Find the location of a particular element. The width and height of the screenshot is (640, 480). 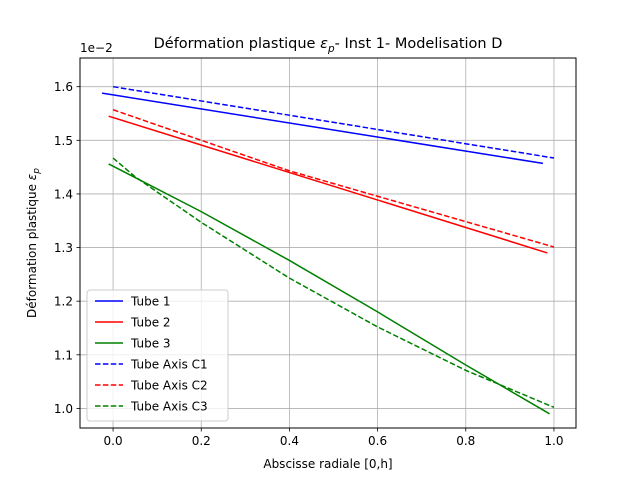

series-line-tube-axis-c1 is located at coordinates (333, 122).